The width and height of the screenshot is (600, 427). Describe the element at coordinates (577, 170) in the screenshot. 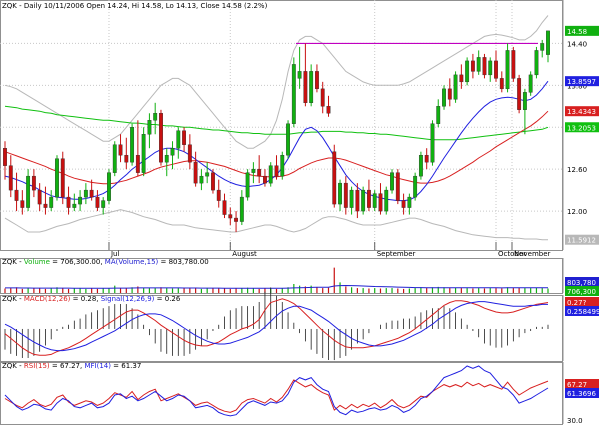

I see `price-tick-label: 12.60` at that location.